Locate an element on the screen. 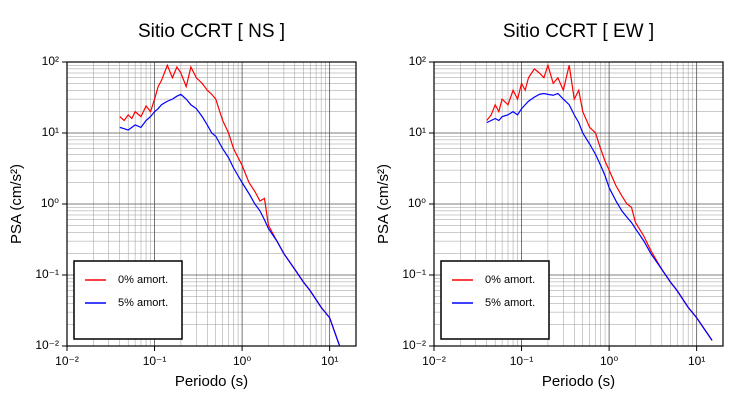  chart-title: Sitio CCRT [ NS ] is located at coordinates (211, 31).